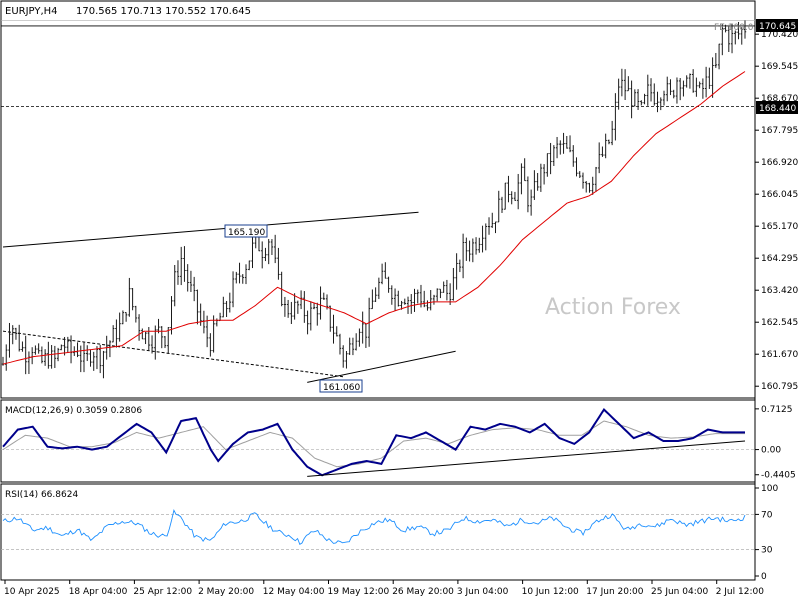 The image size is (800, 604). Describe the element at coordinates (767, 515) in the screenshot. I see `rsi-y-tick-label: 70` at that location.